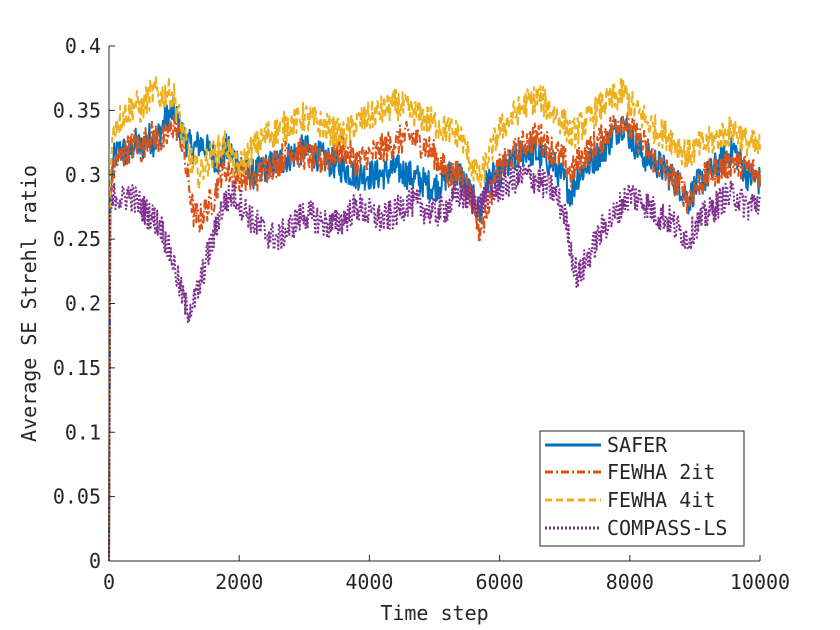 This screenshot has height=630, width=840. What do you see at coordinates (109, 582) in the screenshot?
I see `x-tick-label: 0` at bounding box center [109, 582].